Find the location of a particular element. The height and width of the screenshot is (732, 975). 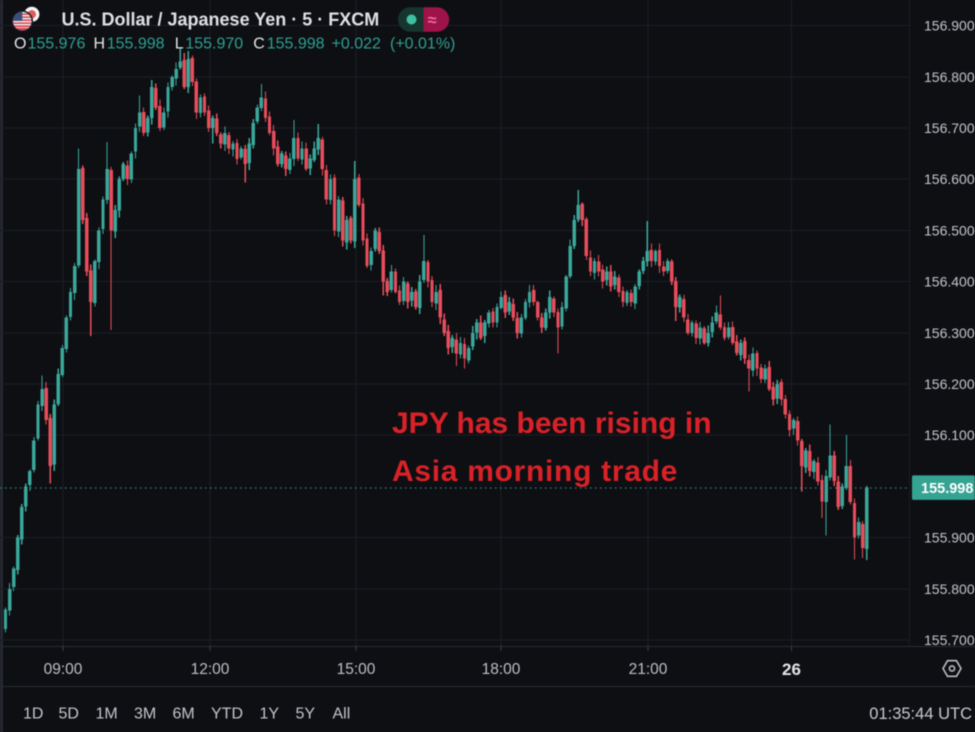

svg-text: 15:00 is located at coordinates (356, 669).